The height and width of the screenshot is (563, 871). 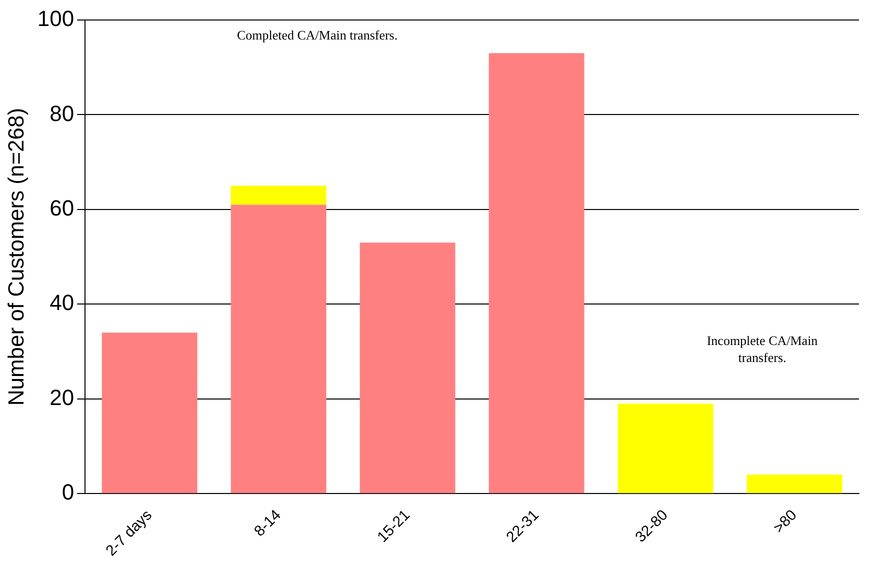 I want to click on x-tick-label: 8-14, so click(x=267, y=523).